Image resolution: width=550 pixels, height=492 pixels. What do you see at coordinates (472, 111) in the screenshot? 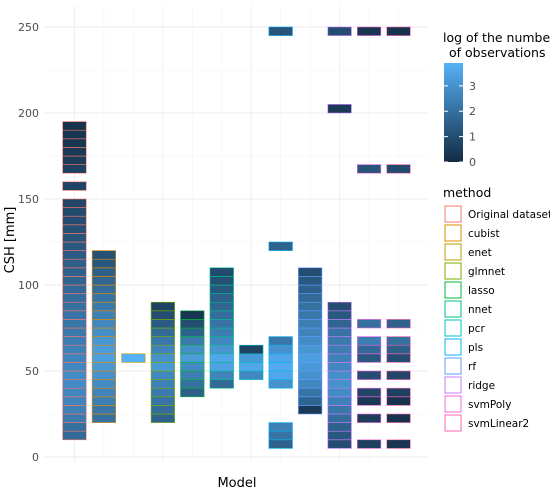
I see `colorbar-tick-label: 2` at bounding box center [472, 111].